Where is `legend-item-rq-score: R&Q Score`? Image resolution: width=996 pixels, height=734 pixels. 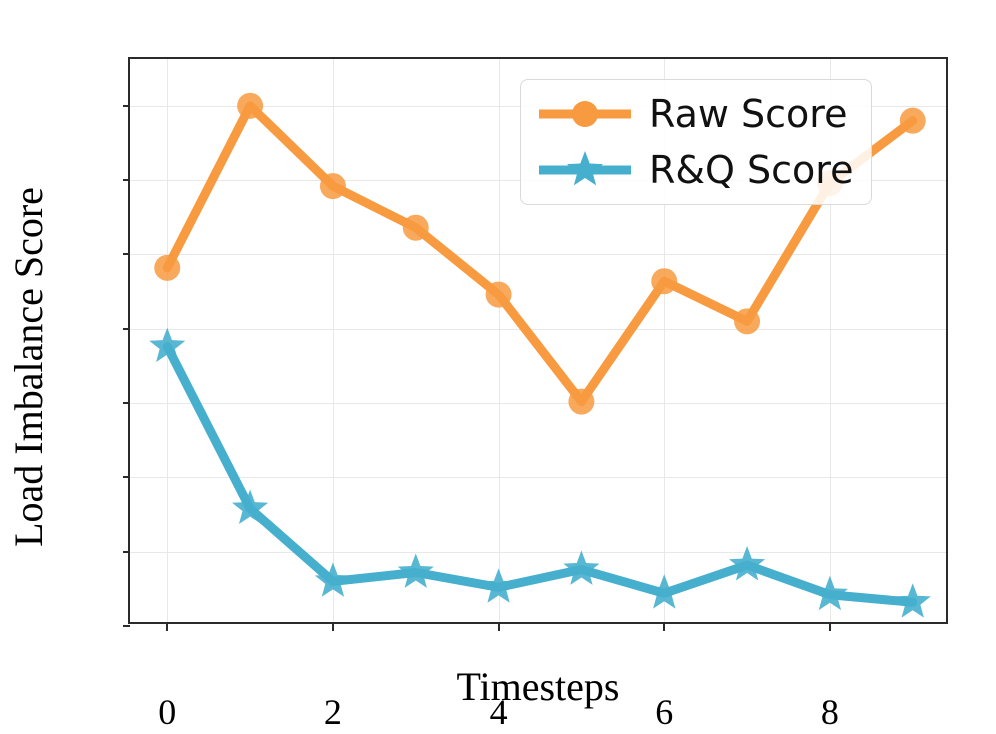
legend-item-rq-score: R&Q Score is located at coordinates (694, 170).